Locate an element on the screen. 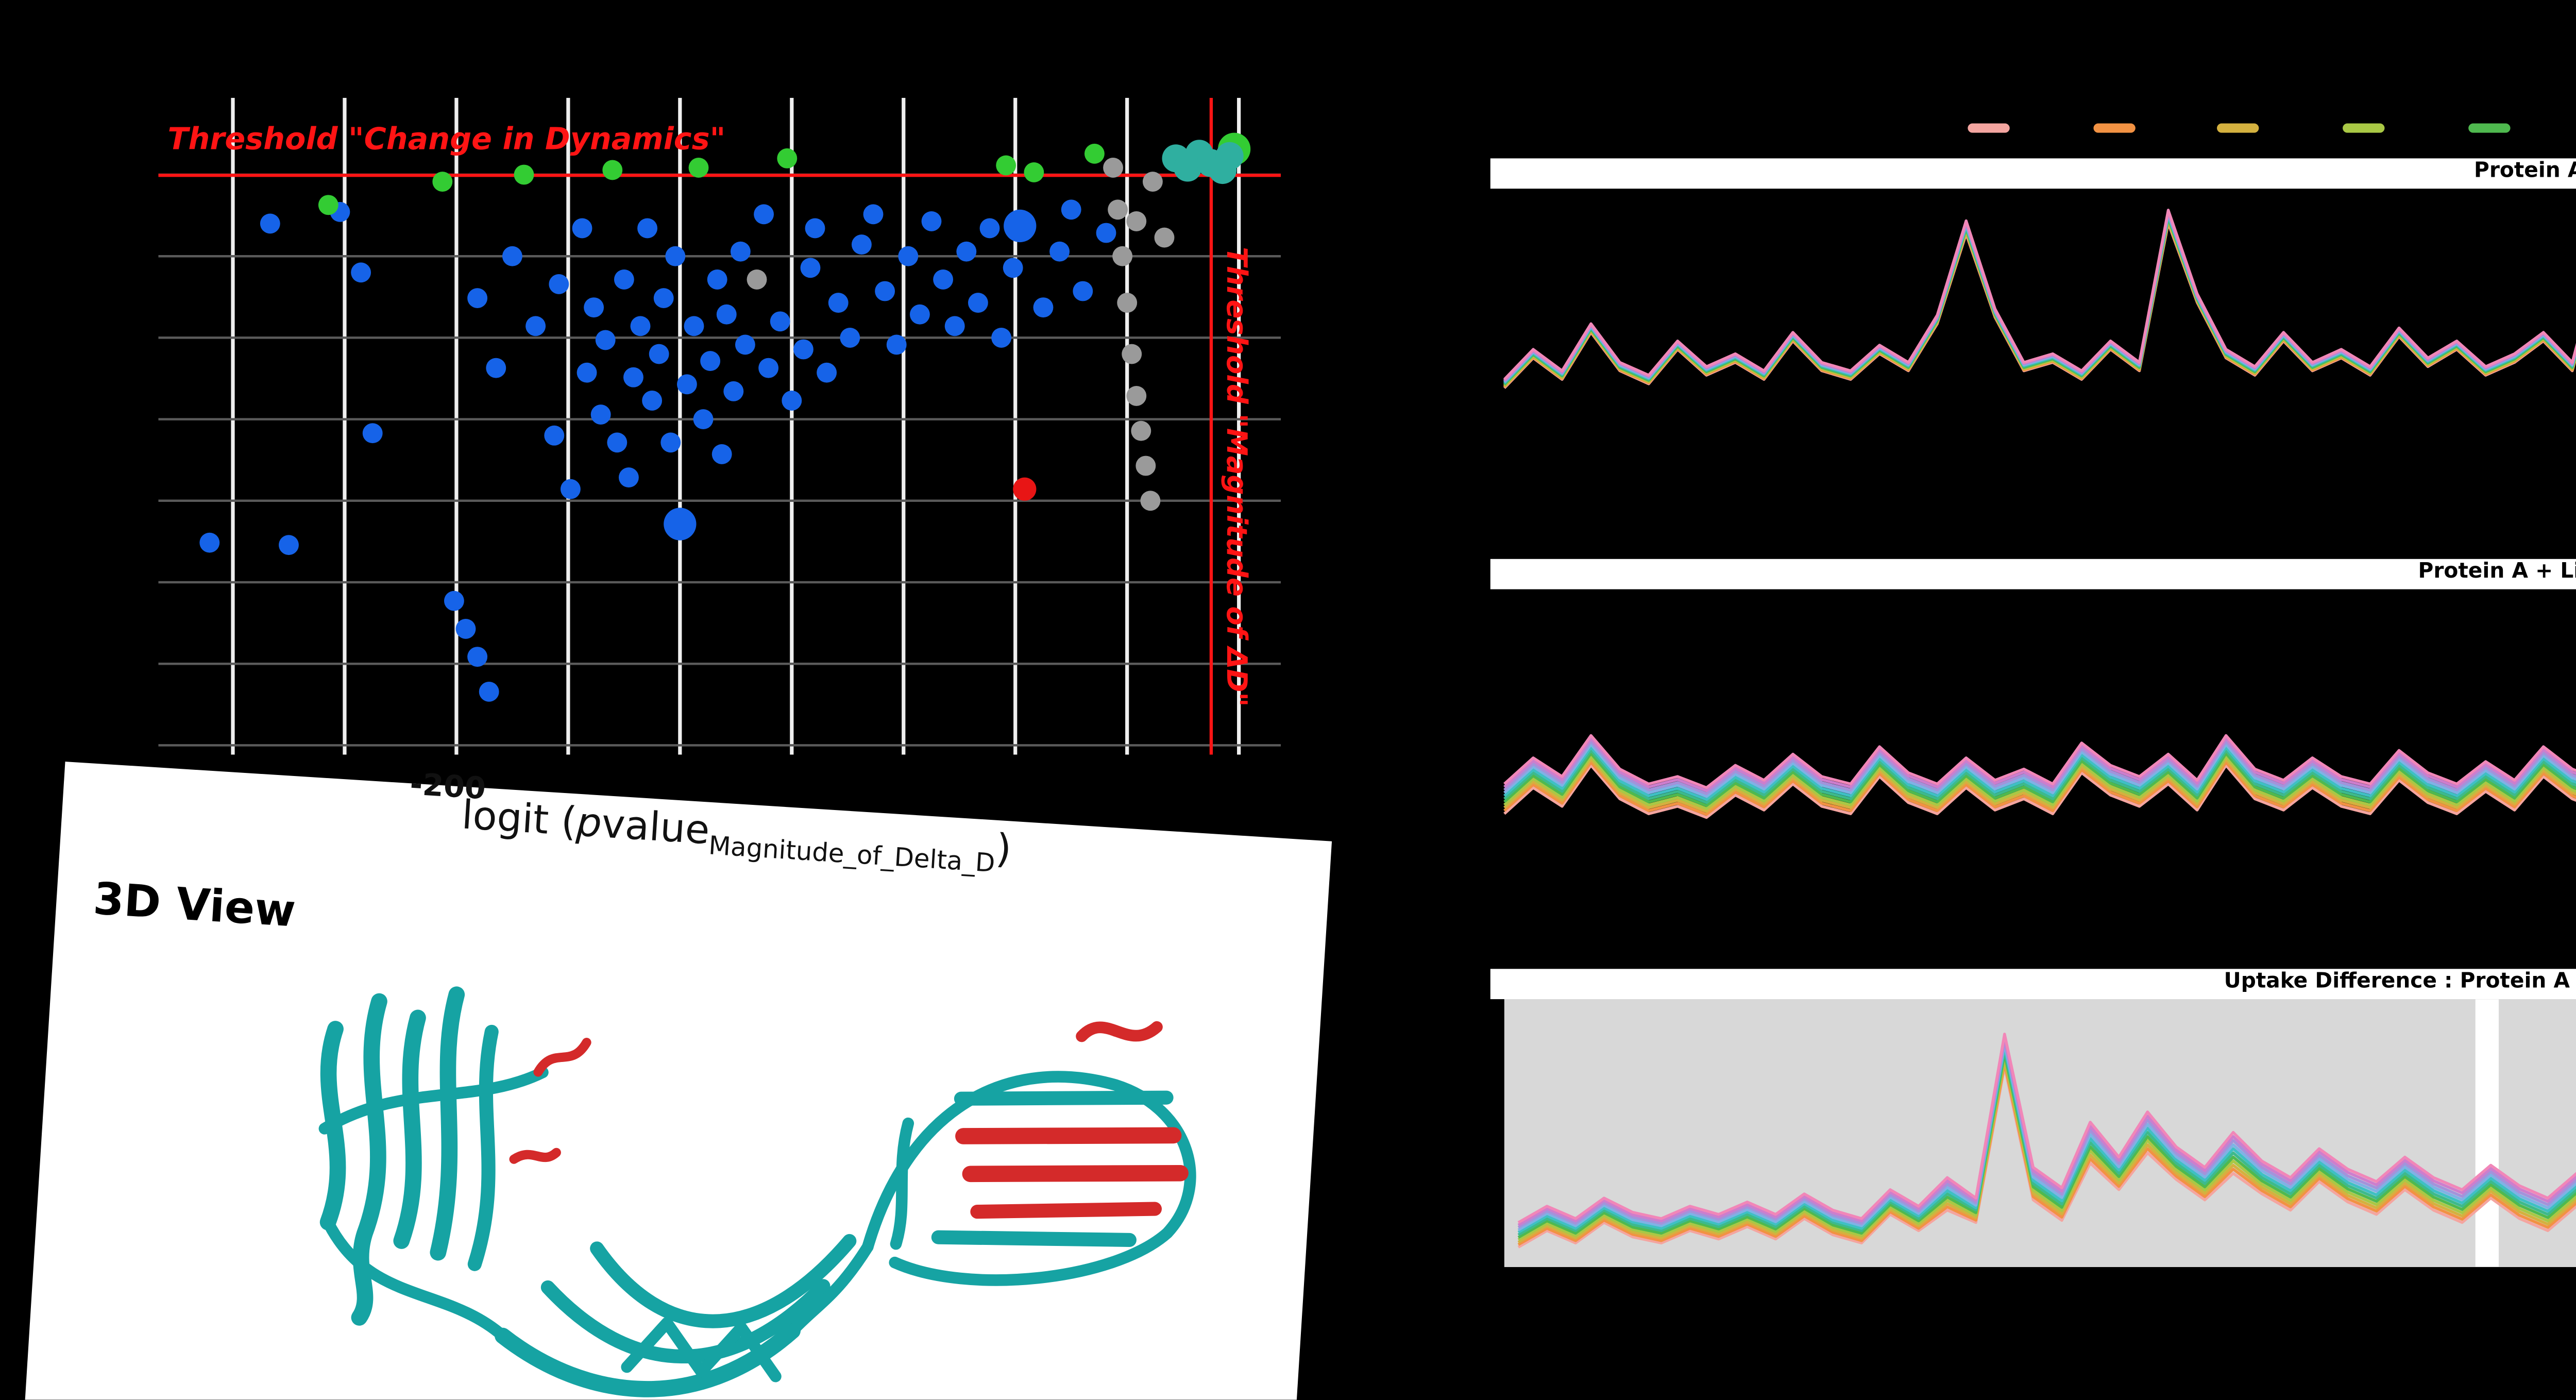 Image resolution: width=2576 pixels, height=1400 pixels. uptake-difference-chart is located at coordinates (2040, 1136).